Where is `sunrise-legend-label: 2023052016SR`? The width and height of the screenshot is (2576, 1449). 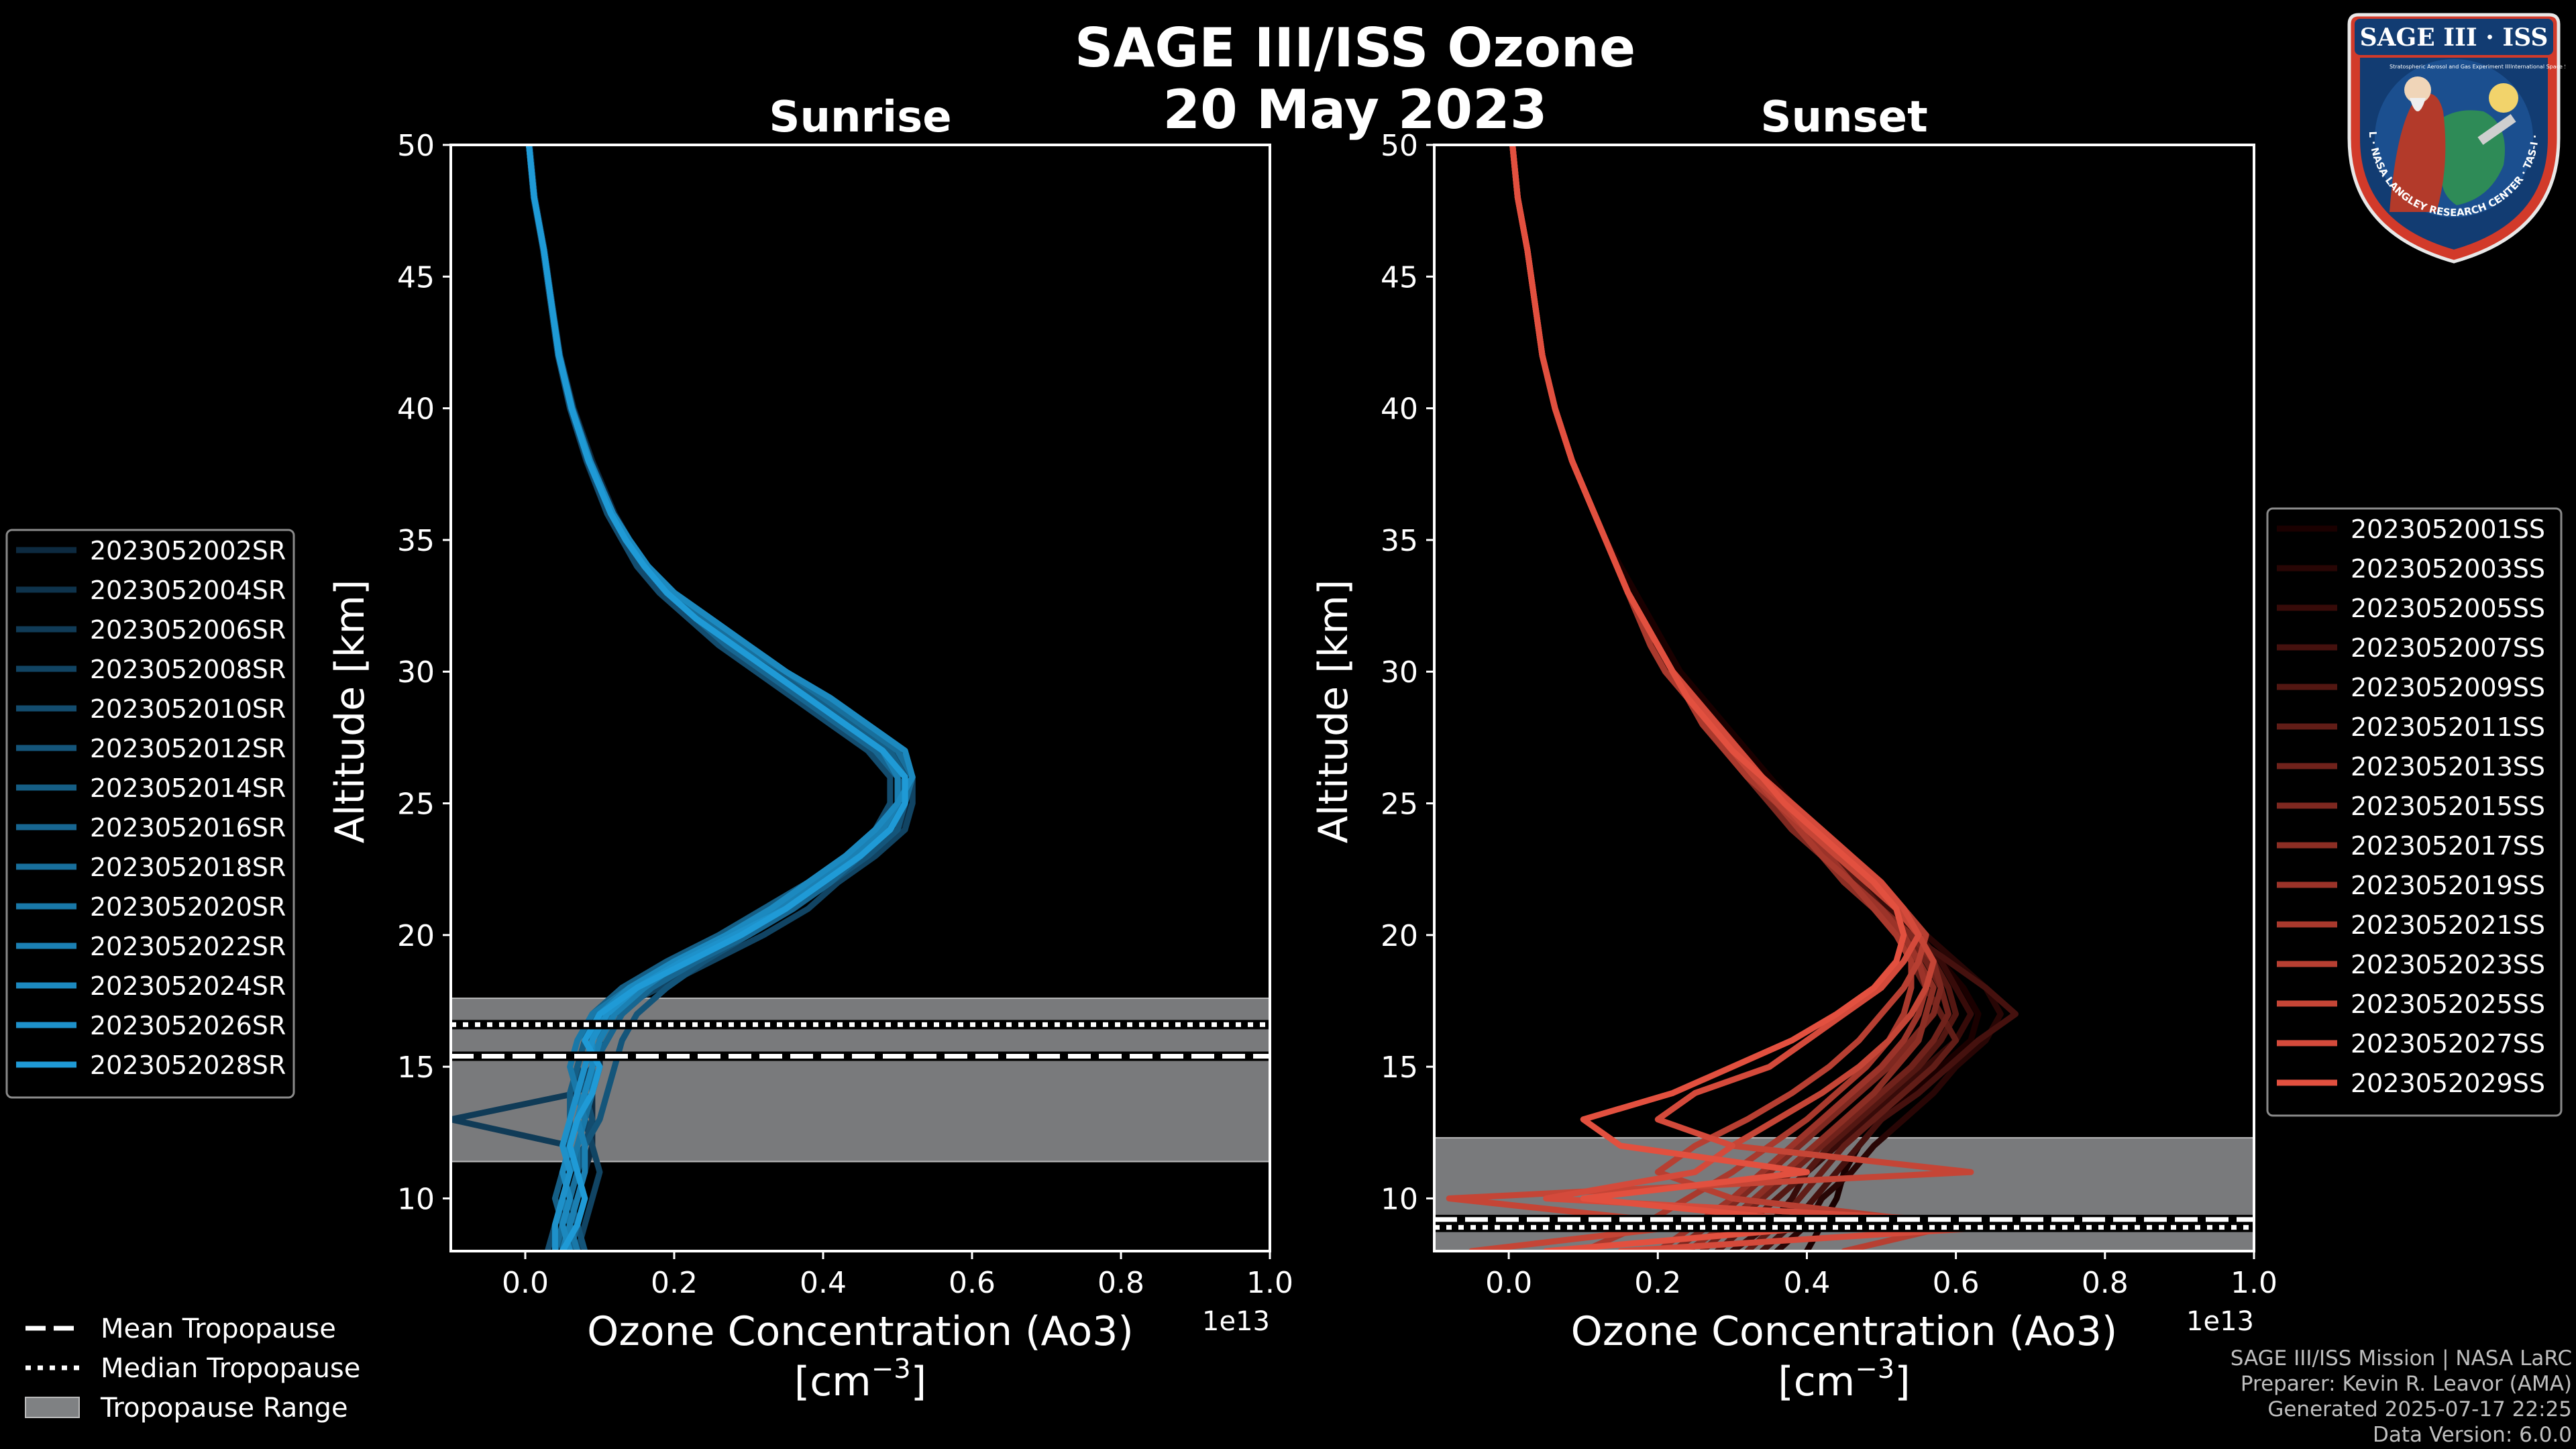 sunrise-legend-label: 2023052016SR is located at coordinates (188, 828).